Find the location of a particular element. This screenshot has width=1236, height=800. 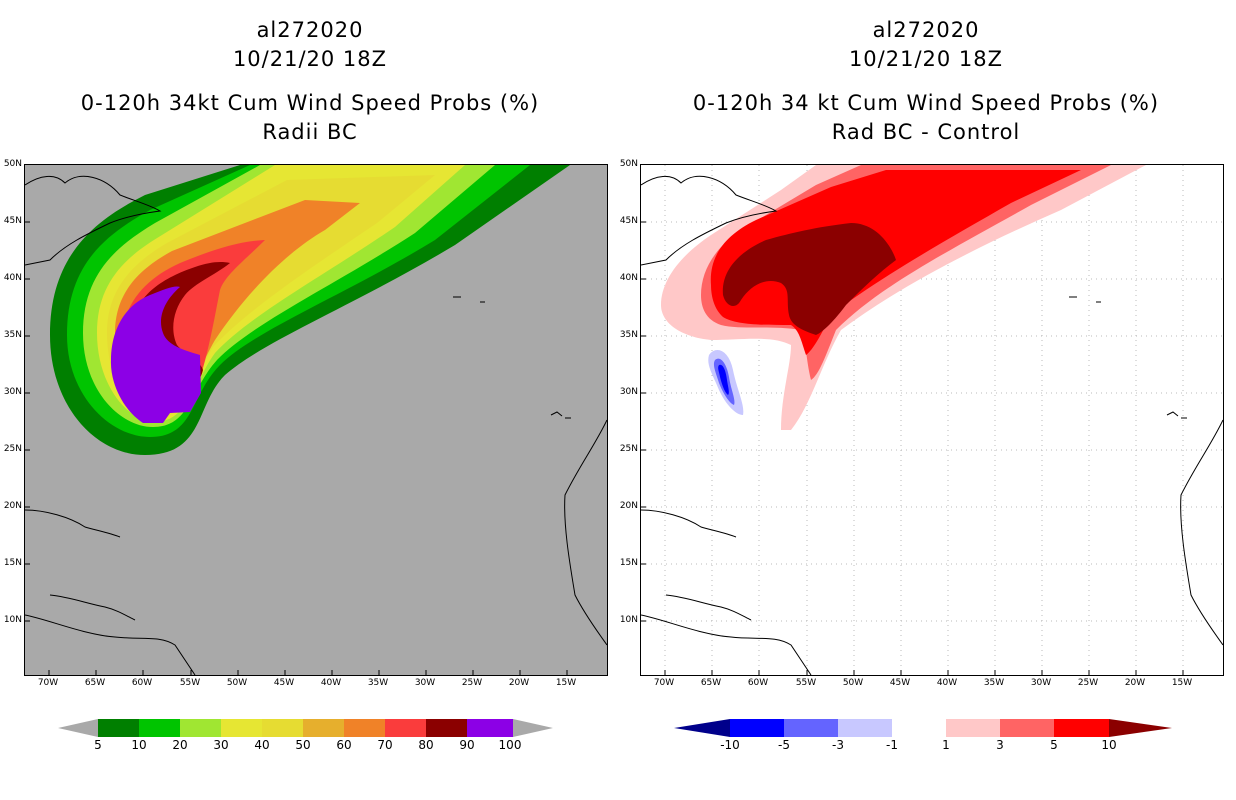

right-lon-label: 40W is located at coordinates (947, 683).